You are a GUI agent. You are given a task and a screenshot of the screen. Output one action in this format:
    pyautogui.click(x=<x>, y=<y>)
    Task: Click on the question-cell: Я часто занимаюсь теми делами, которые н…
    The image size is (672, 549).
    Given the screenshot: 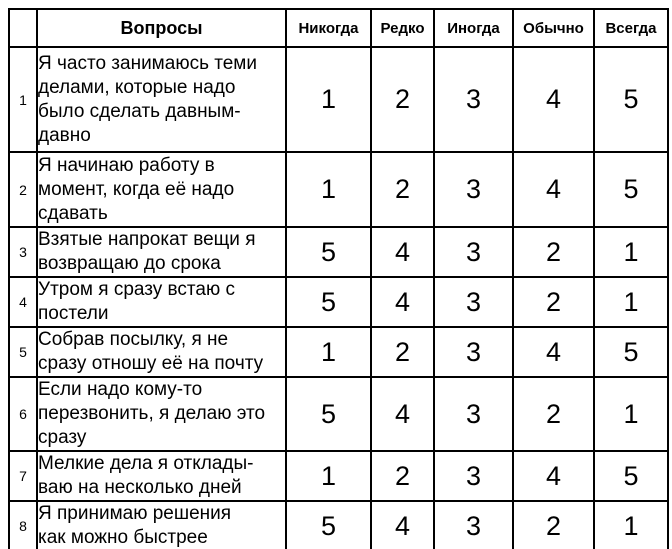 What is the action you would take?
    pyautogui.click(x=161, y=99)
    